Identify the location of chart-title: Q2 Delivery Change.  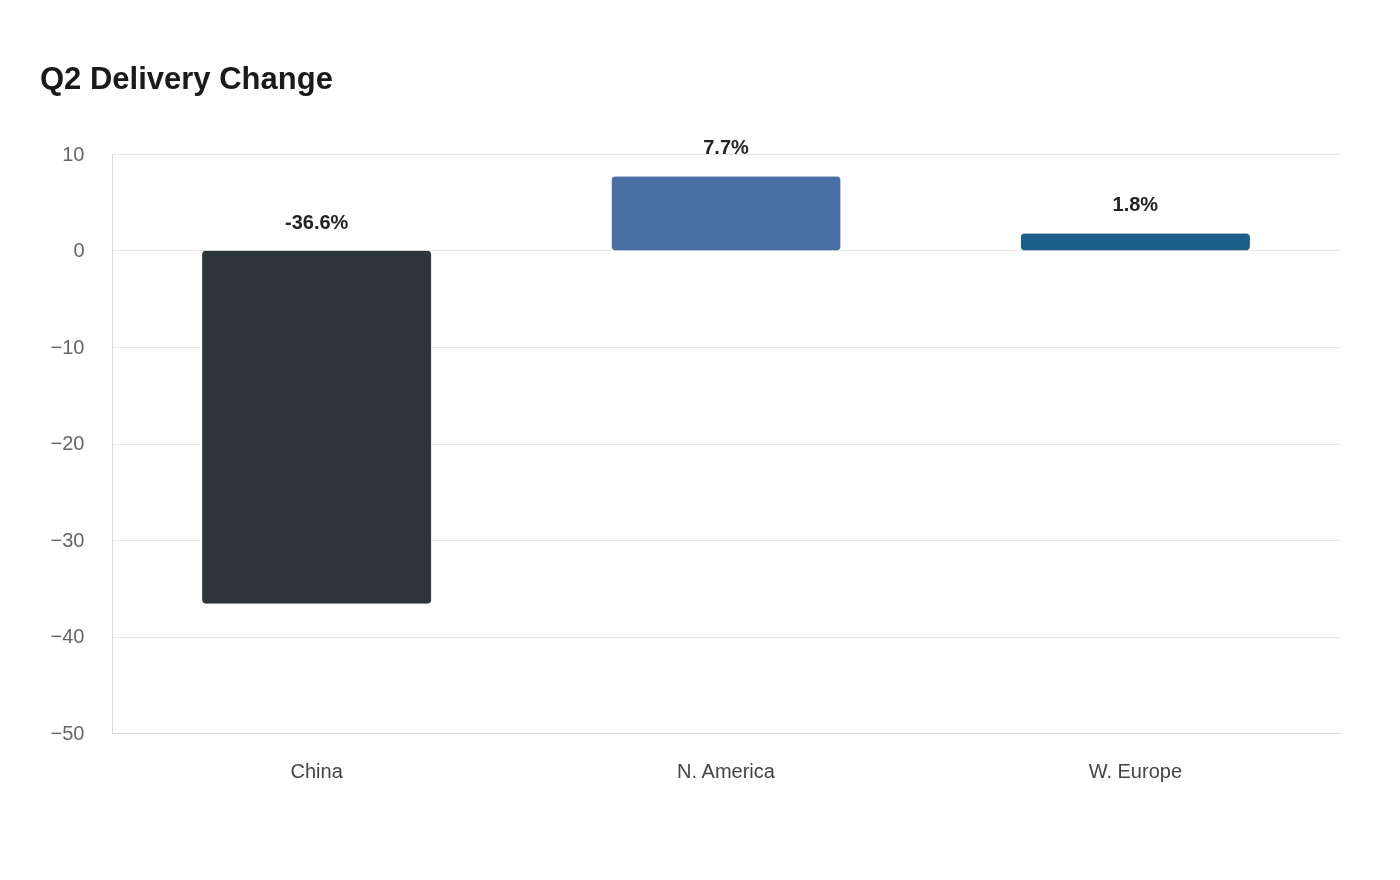
(186, 79).